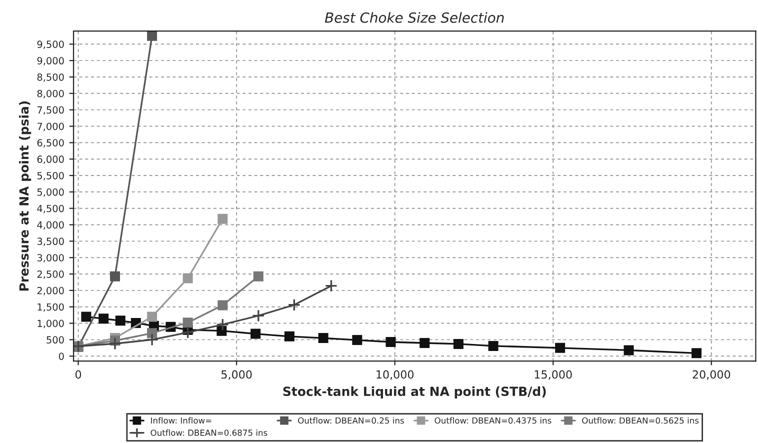  I want to click on x-tick-label: 0, so click(78, 374).